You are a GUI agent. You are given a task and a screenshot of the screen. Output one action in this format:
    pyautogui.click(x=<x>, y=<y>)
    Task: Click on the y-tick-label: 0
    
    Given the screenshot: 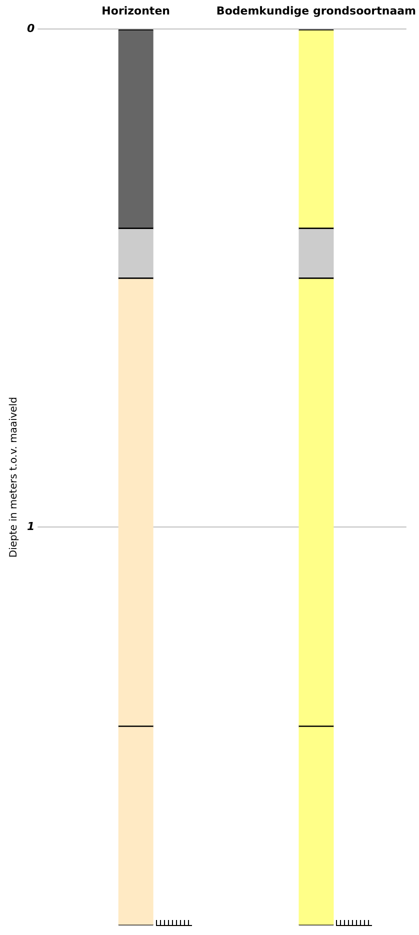 What is the action you would take?
    pyautogui.click(x=31, y=29)
    